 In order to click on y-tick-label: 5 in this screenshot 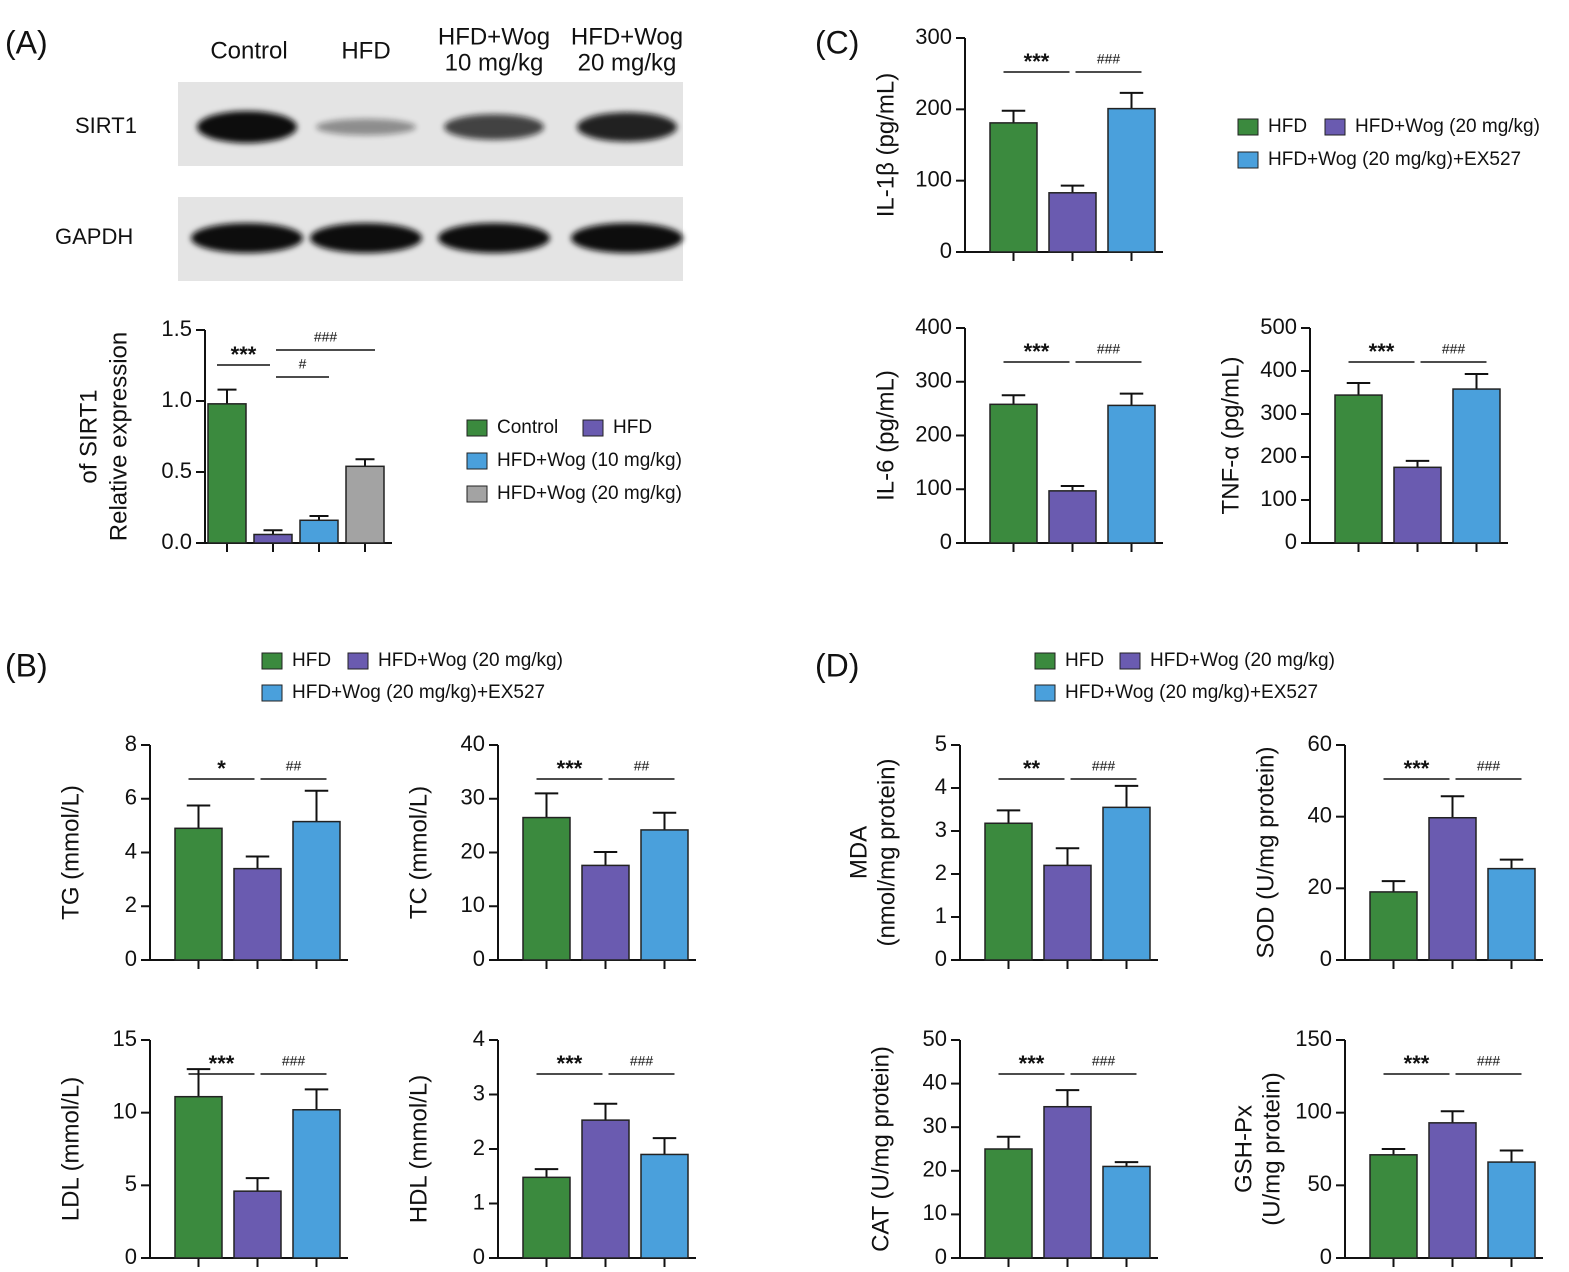, I will do `click(131, 1183)`.